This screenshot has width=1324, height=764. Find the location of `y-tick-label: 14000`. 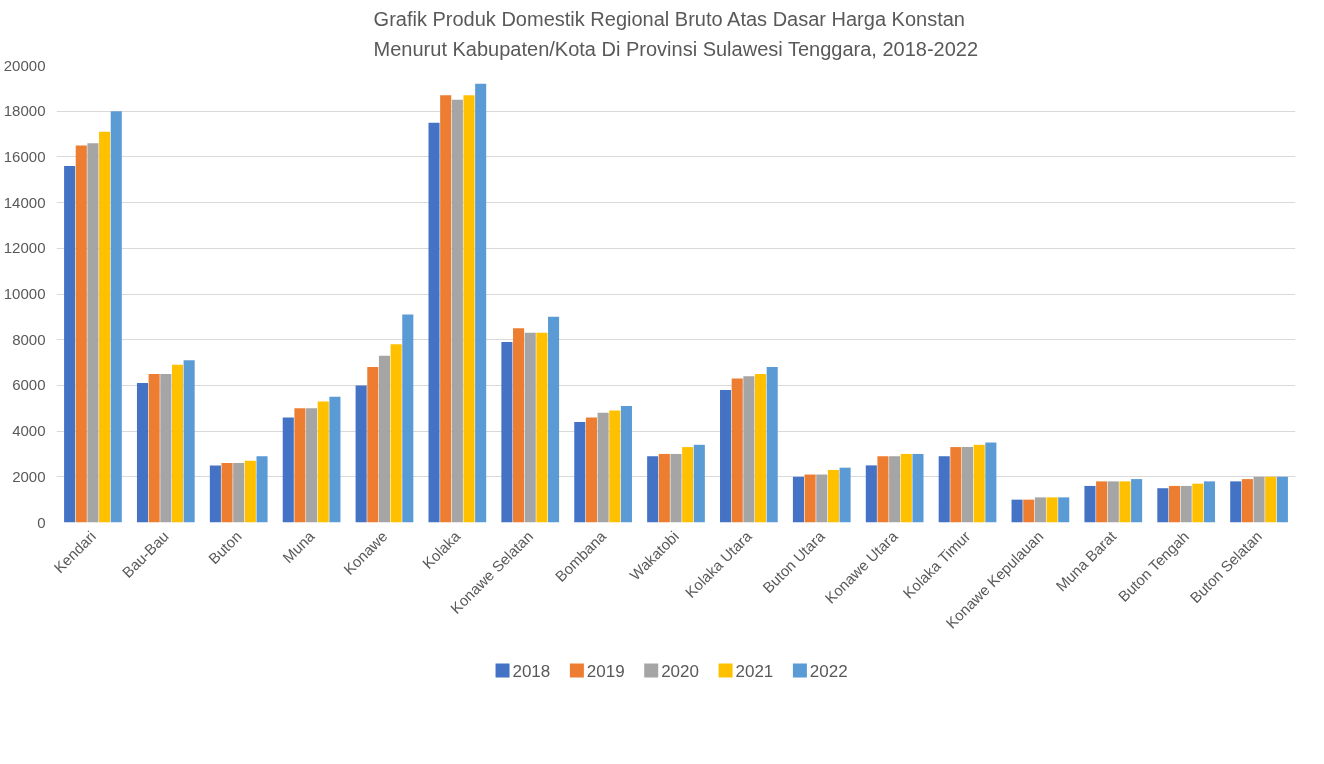

y-tick-label: 14000 is located at coordinates (24, 202).